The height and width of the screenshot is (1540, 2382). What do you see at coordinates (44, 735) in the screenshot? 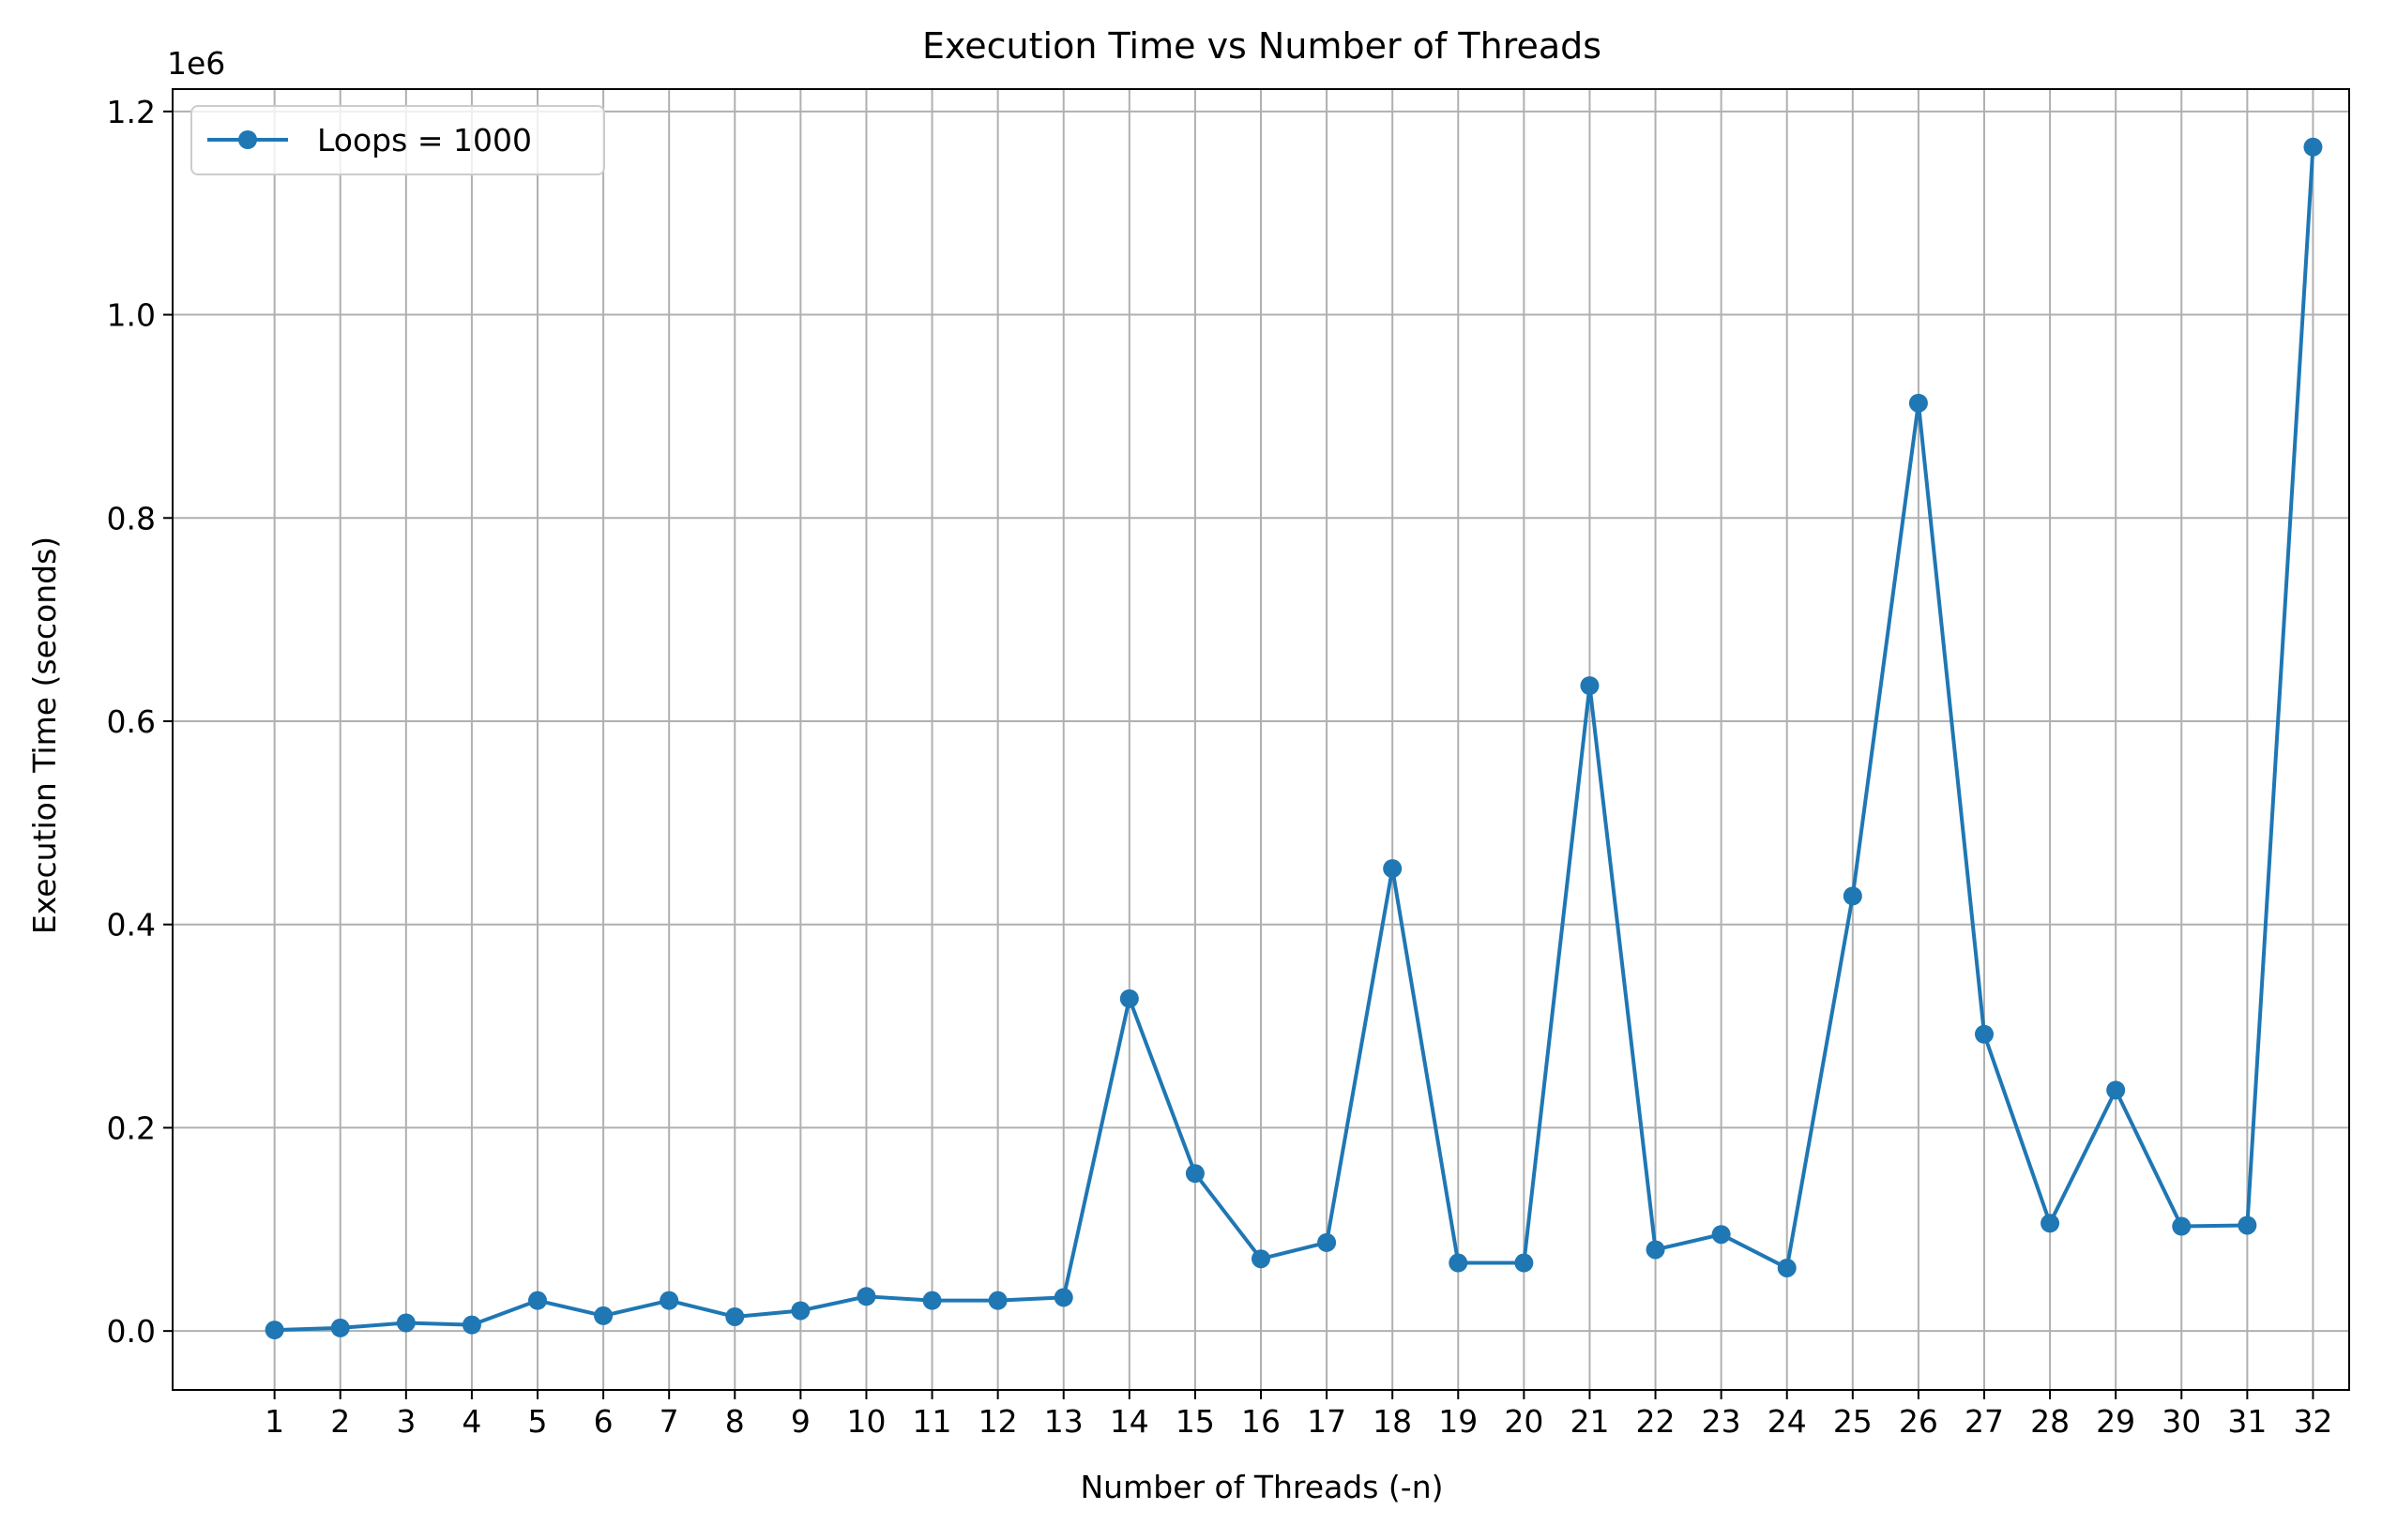
I see `y-axis-label: Execution Time (seconds)` at bounding box center [44, 735].